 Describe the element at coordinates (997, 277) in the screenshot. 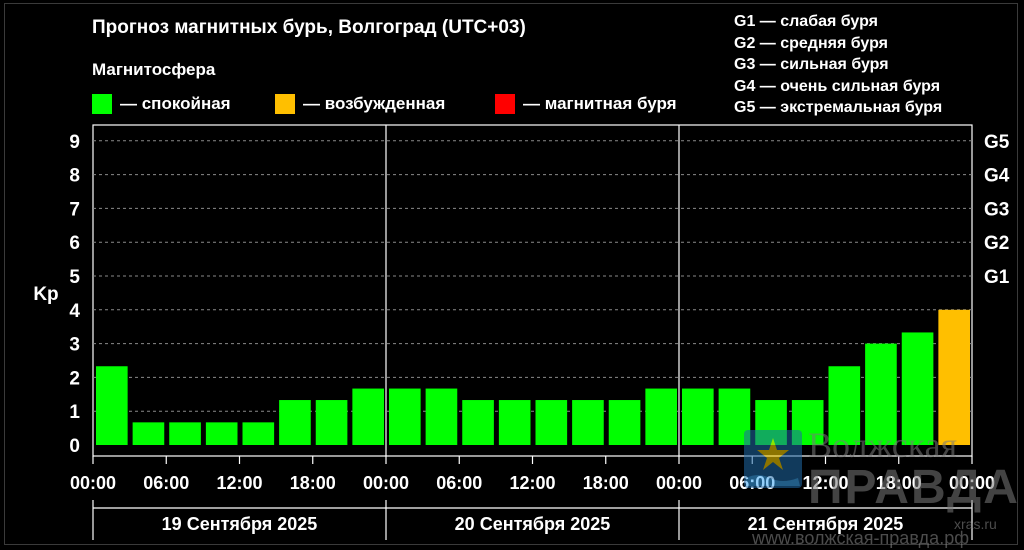

I see `g-tick-label: G1` at that location.